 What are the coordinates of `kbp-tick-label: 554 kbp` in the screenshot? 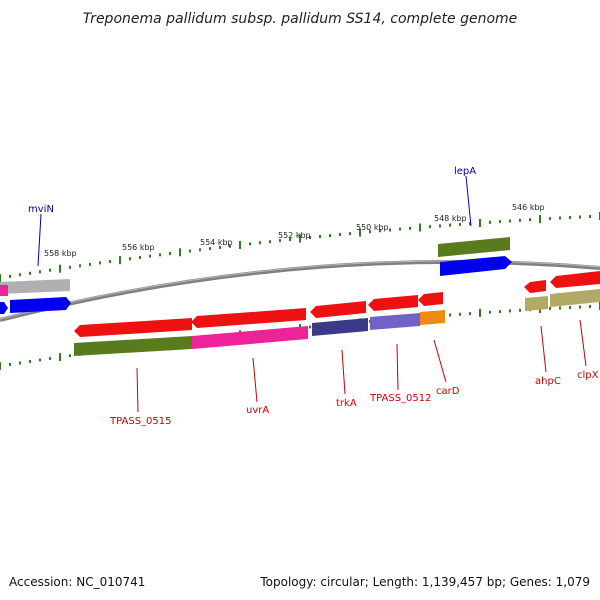 It's located at (216, 242).